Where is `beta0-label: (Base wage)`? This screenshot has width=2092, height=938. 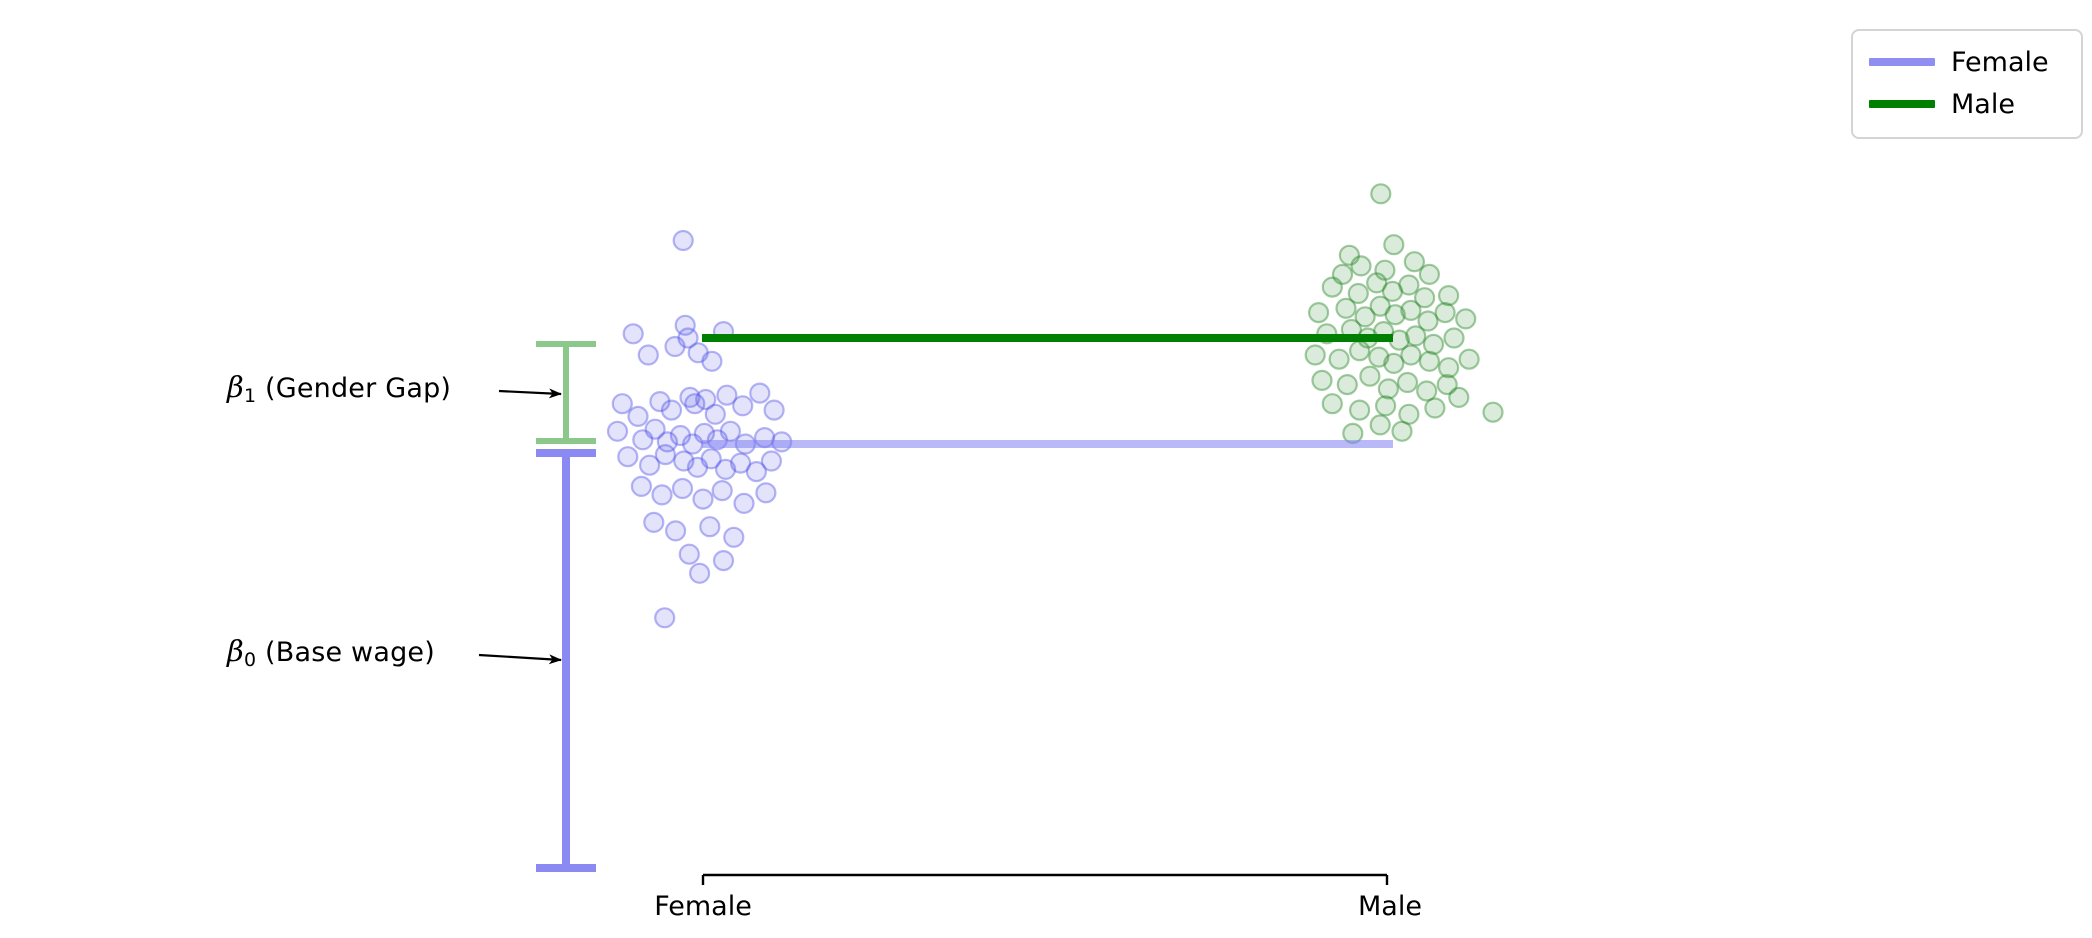 beta0-label: (Base wage) is located at coordinates (345, 652).